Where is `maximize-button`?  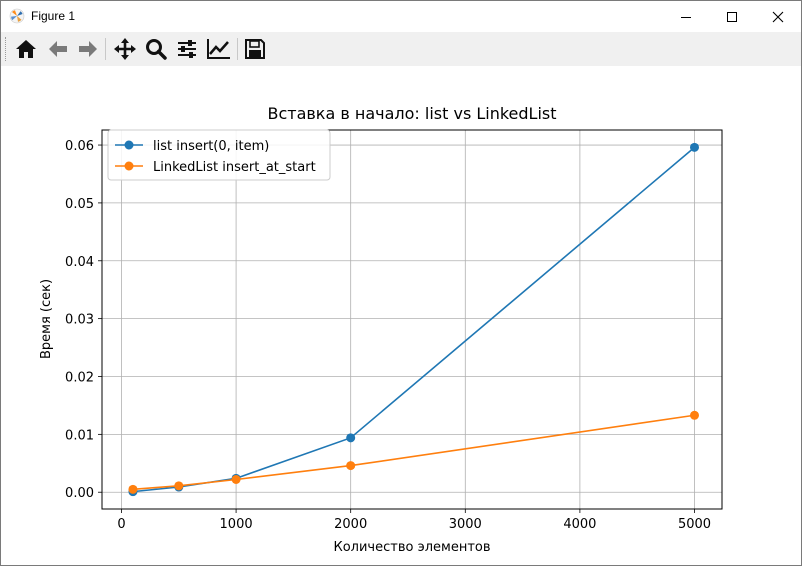 maximize-button is located at coordinates (732, 16).